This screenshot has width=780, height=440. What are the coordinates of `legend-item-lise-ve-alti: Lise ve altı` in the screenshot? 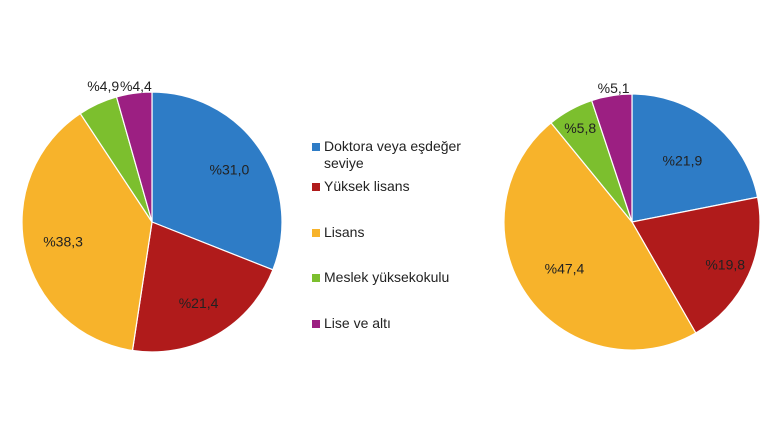 It's located at (397, 323).